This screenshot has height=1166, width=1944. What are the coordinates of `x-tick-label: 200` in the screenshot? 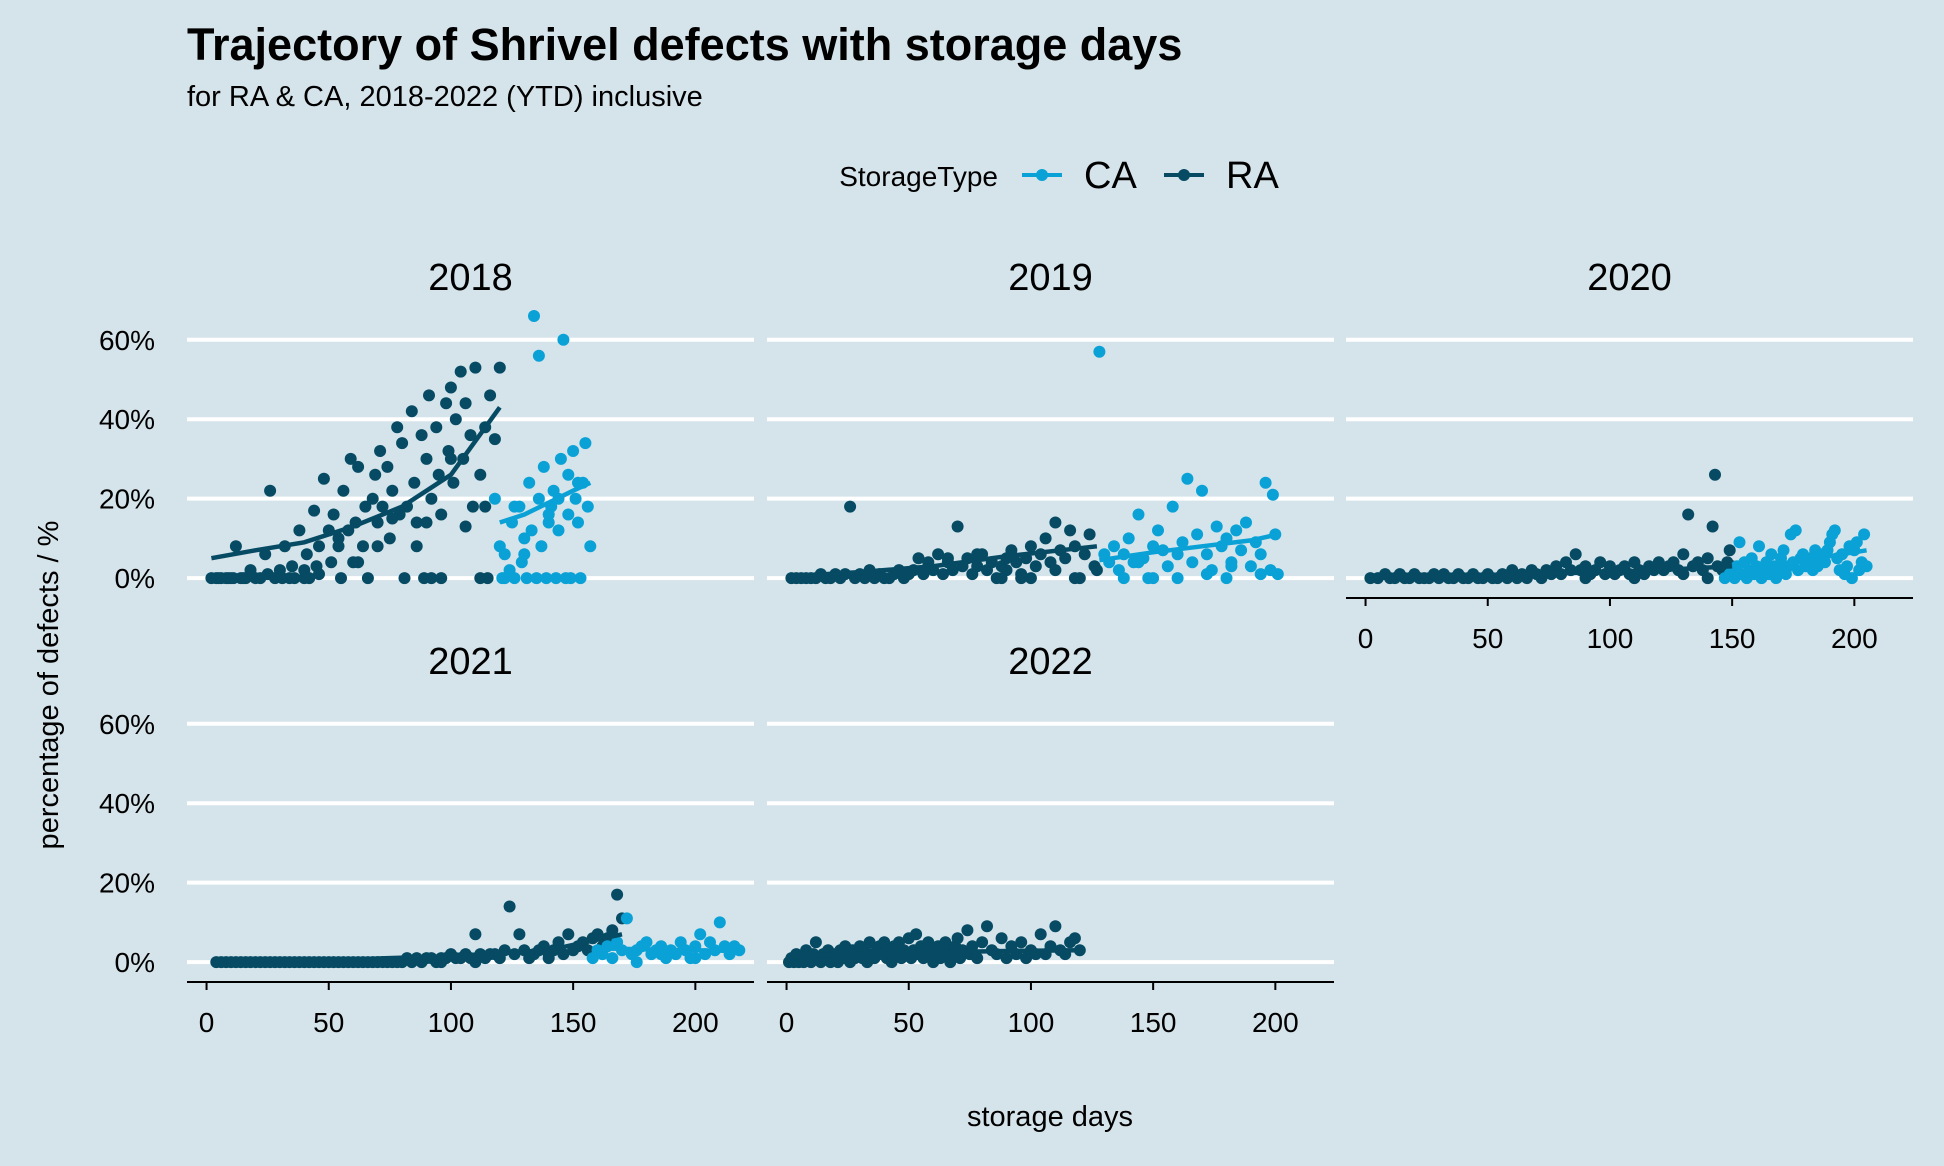 It's located at (695, 1022).